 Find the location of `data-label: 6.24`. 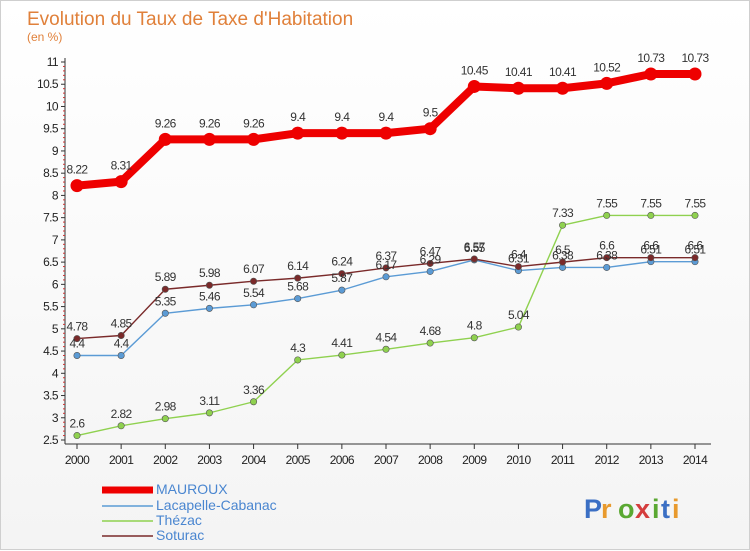

data-label: 6.24 is located at coordinates (342, 262).